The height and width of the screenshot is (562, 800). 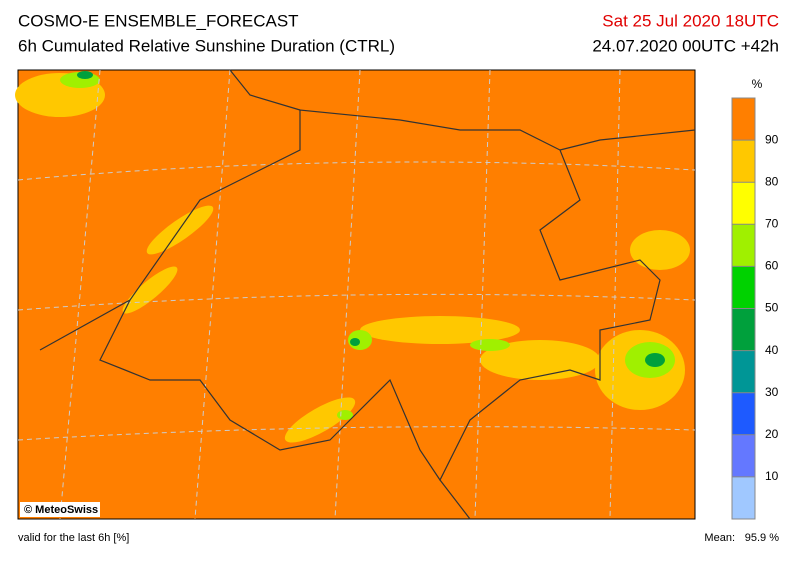 What do you see at coordinates (772, 392) in the screenshot?
I see `colorbar-tick-label: 30` at bounding box center [772, 392].